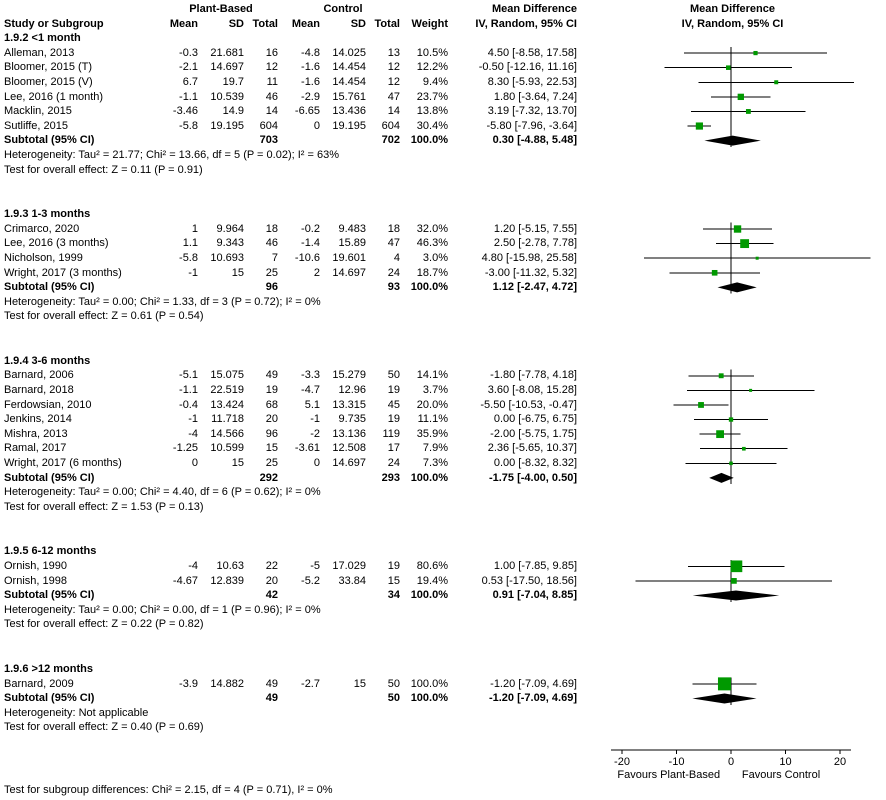 The height and width of the screenshot is (800, 886). I want to click on control-sd: 15.761, so click(349, 96).